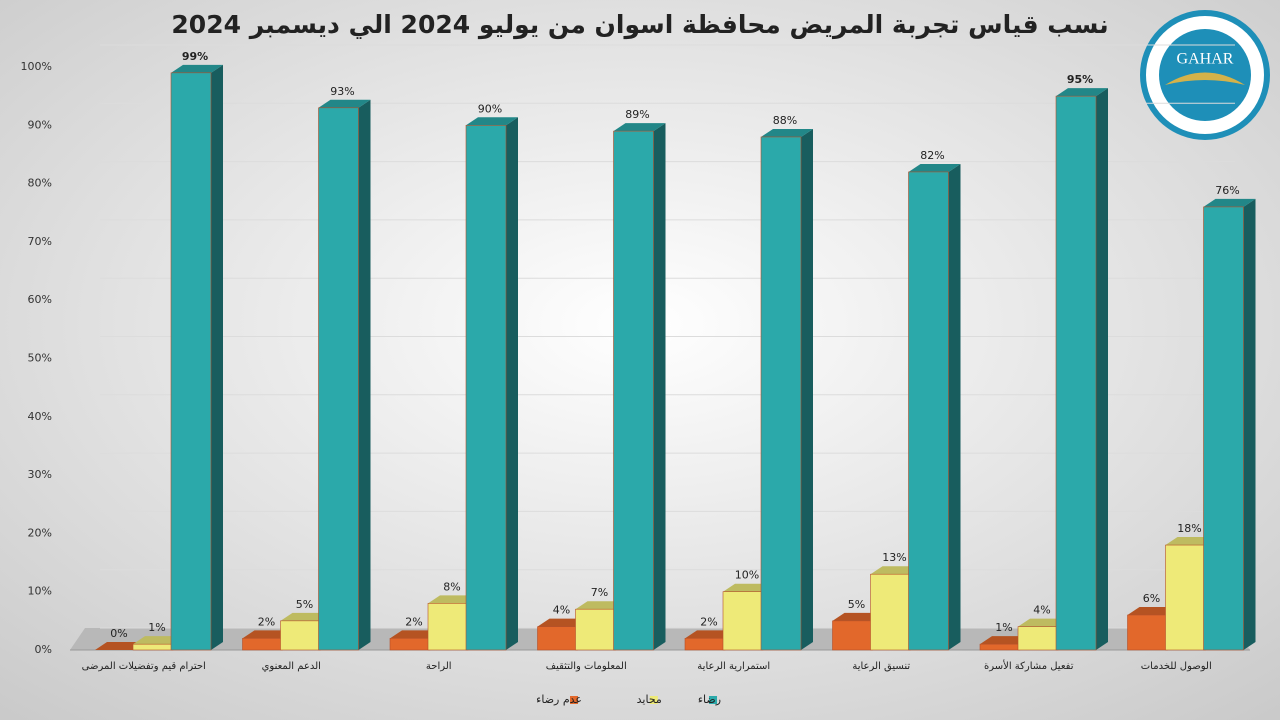 This screenshot has height=720, width=1280. What do you see at coordinates (40, 474) in the screenshot?
I see `y-tick-label: 30%` at bounding box center [40, 474].